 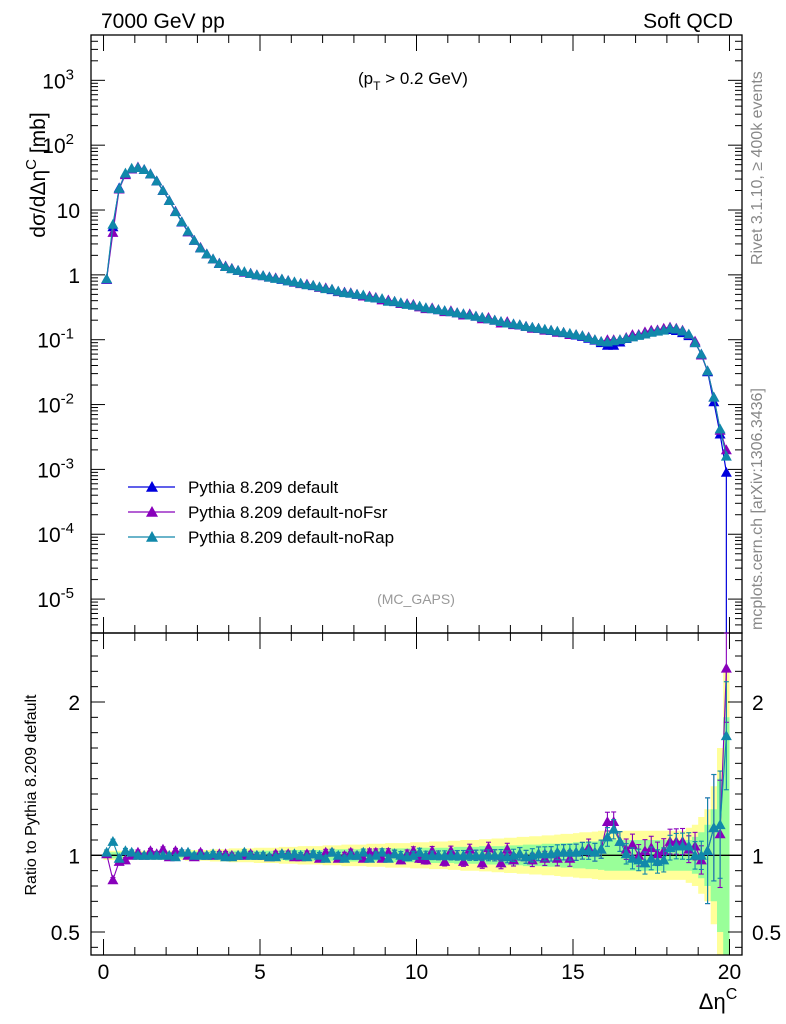 What do you see at coordinates (113, 232) in the screenshot?
I see `data-point-noFsr` at bounding box center [113, 232].